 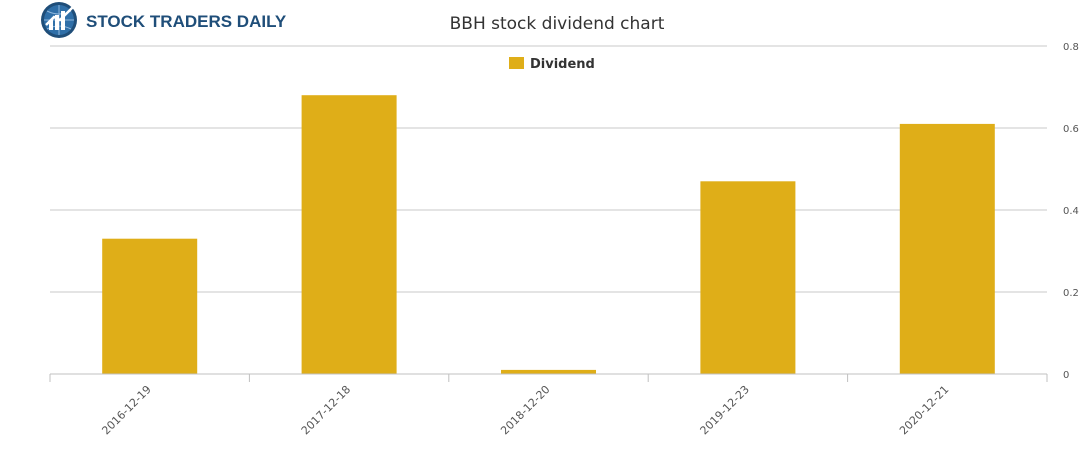 I want to click on brand-logo: STOCK TRADERS DAILY, so click(x=164, y=20).